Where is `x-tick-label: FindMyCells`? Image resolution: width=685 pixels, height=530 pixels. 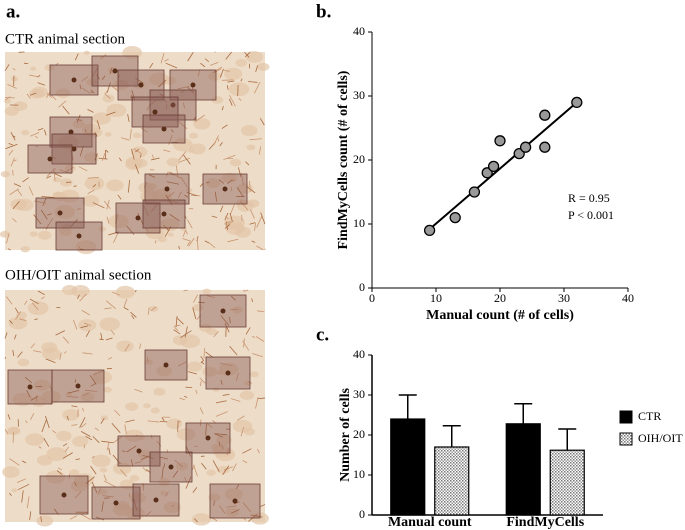
x-tick-label: FindMyCells is located at coordinates (545, 522).